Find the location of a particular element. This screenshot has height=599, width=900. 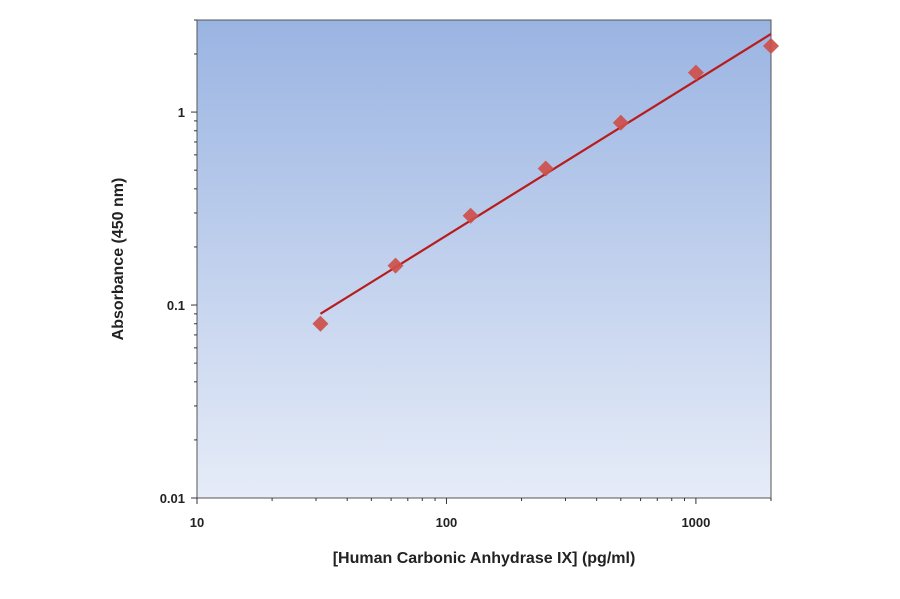

y-tick-label: 0.01 is located at coordinates (172, 498).